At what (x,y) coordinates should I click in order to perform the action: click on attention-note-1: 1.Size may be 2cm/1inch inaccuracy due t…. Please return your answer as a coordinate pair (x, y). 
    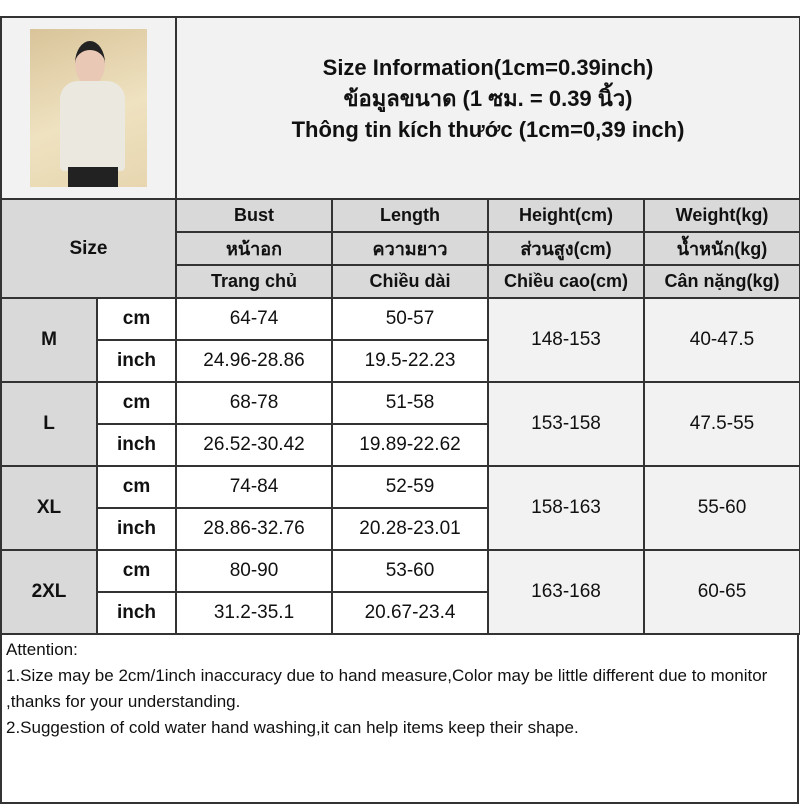
    Looking at the image, I should click on (387, 688).